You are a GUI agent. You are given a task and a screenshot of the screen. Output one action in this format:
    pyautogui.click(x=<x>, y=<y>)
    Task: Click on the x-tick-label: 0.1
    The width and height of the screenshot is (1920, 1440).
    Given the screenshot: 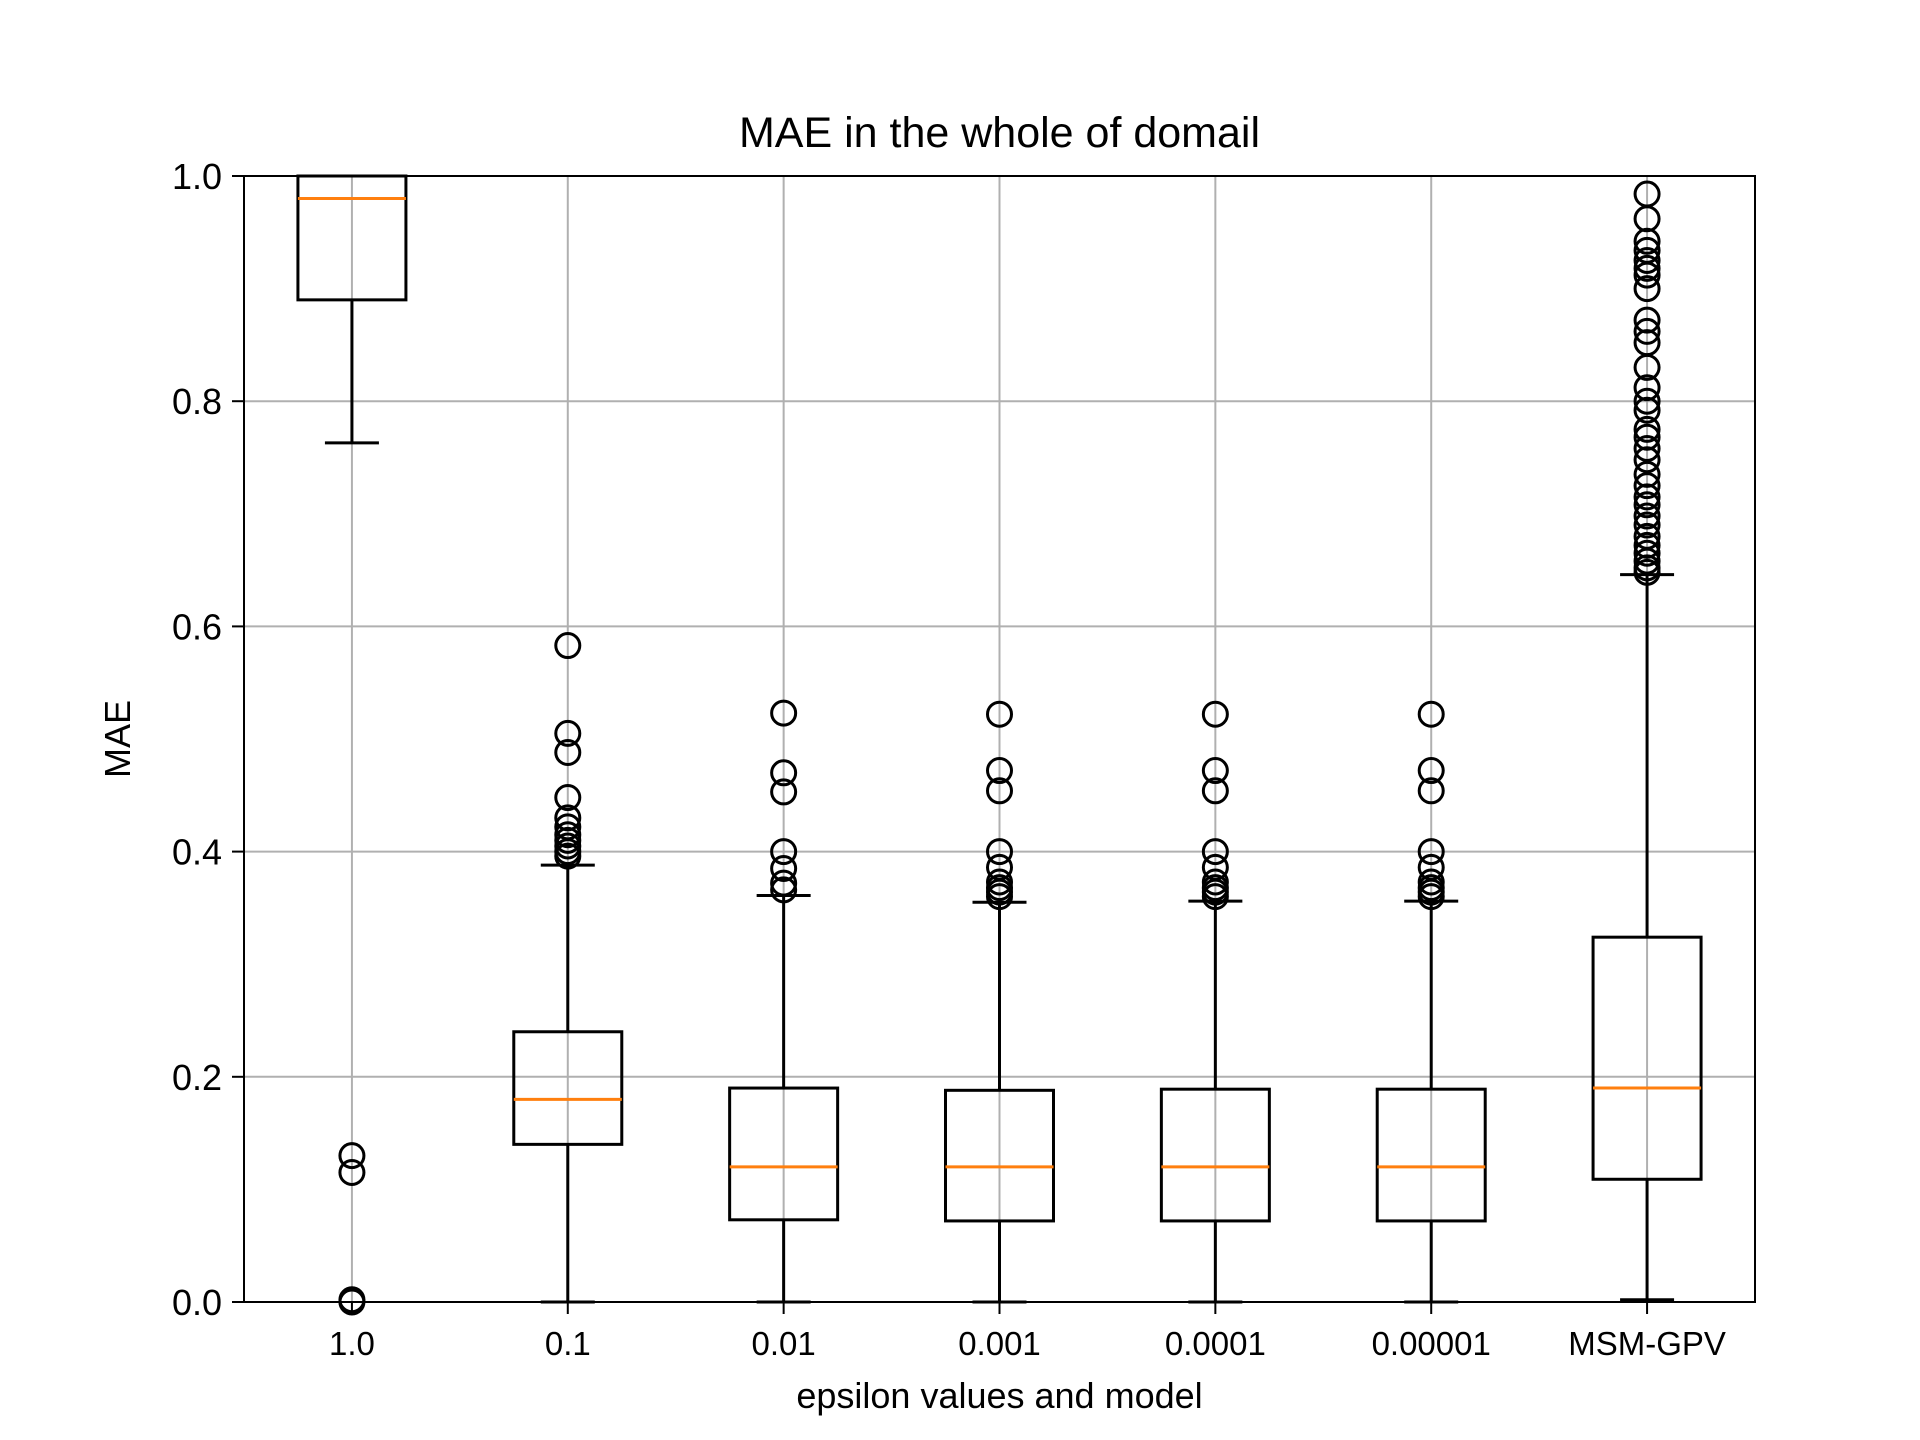 What is the action you would take?
    pyautogui.click(x=568, y=1343)
    